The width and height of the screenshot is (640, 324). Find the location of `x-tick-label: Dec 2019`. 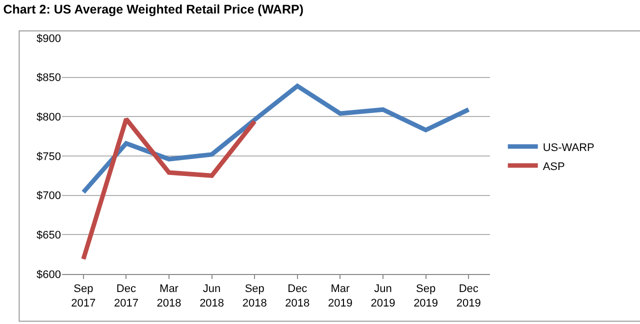

x-tick-label: Dec 2019 is located at coordinates (468, 296).